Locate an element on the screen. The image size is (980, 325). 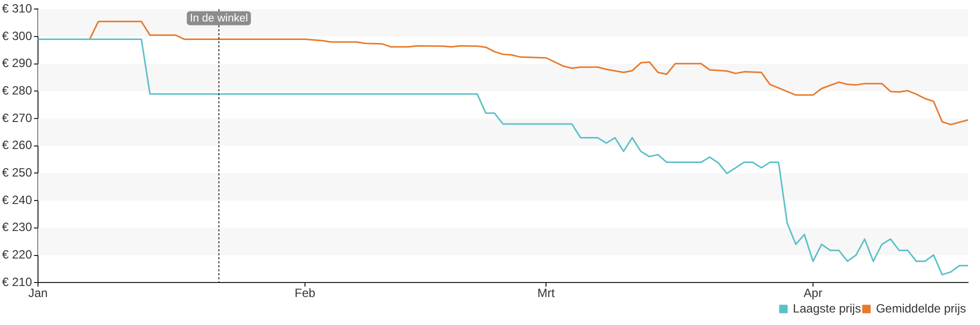
y-tick-label: € 260 is located at coordinates (17, 145).